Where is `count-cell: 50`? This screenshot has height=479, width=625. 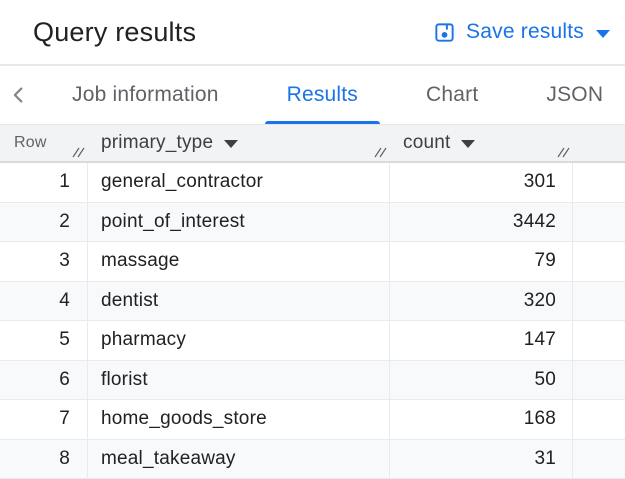
count-cell: 50 is located at coordinates (481, 379).